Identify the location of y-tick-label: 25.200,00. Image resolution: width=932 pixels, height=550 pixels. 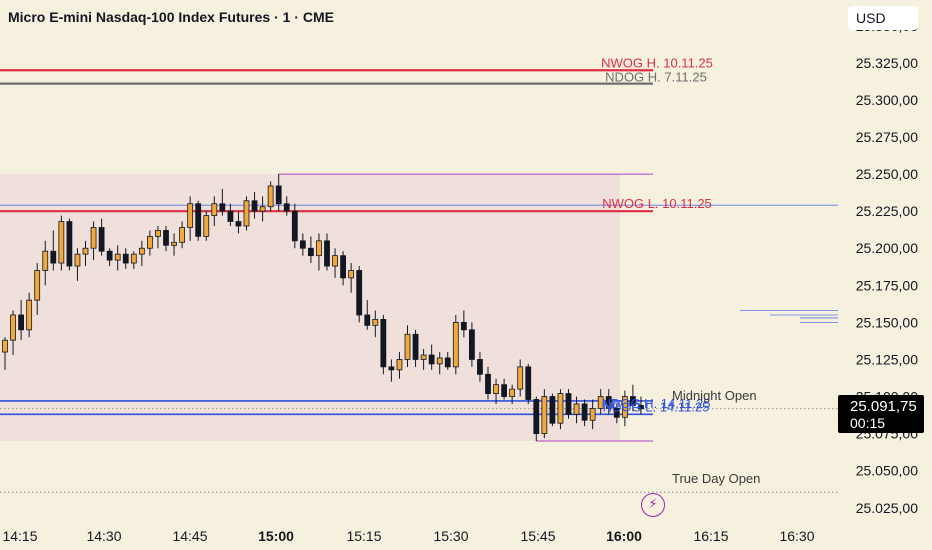
(887, 248).